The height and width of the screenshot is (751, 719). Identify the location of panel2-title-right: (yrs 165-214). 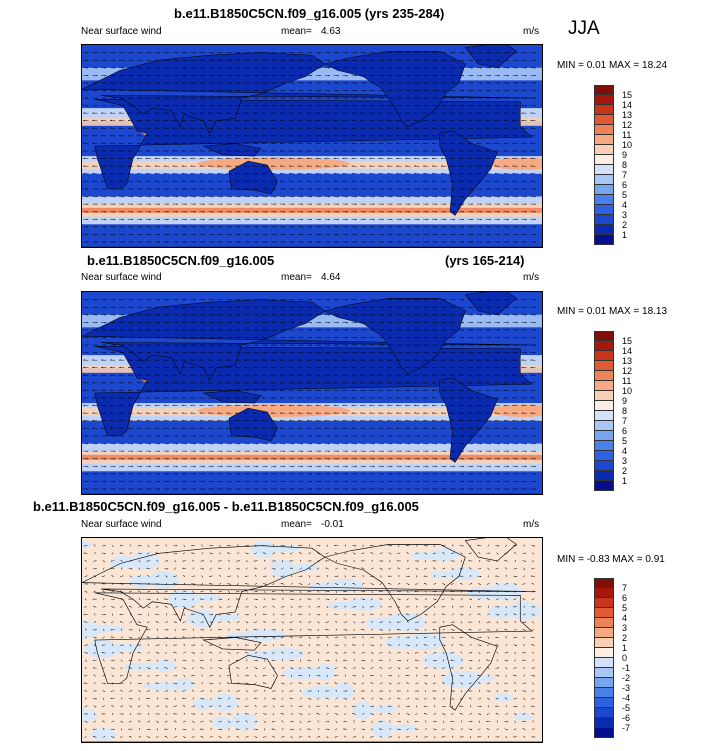
(485, 260).